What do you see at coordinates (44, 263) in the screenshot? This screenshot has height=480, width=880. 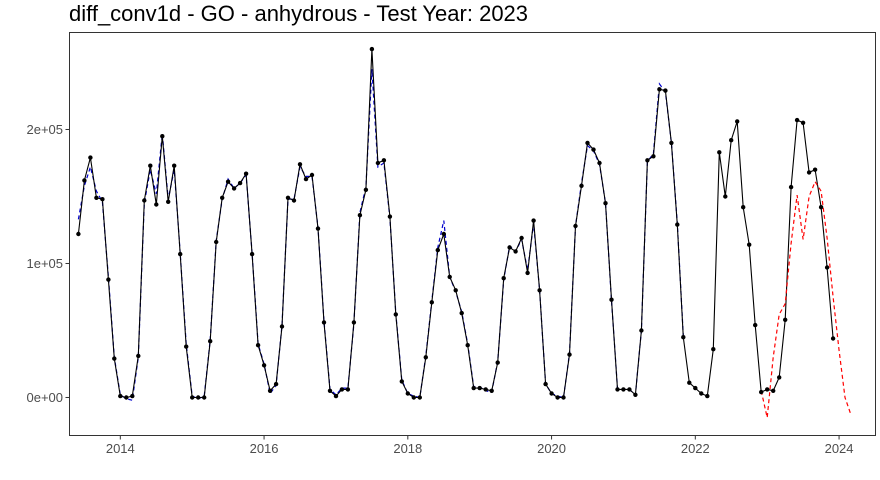 I see `y-tick-label: 1e+05` at bounding box center [44, 263].